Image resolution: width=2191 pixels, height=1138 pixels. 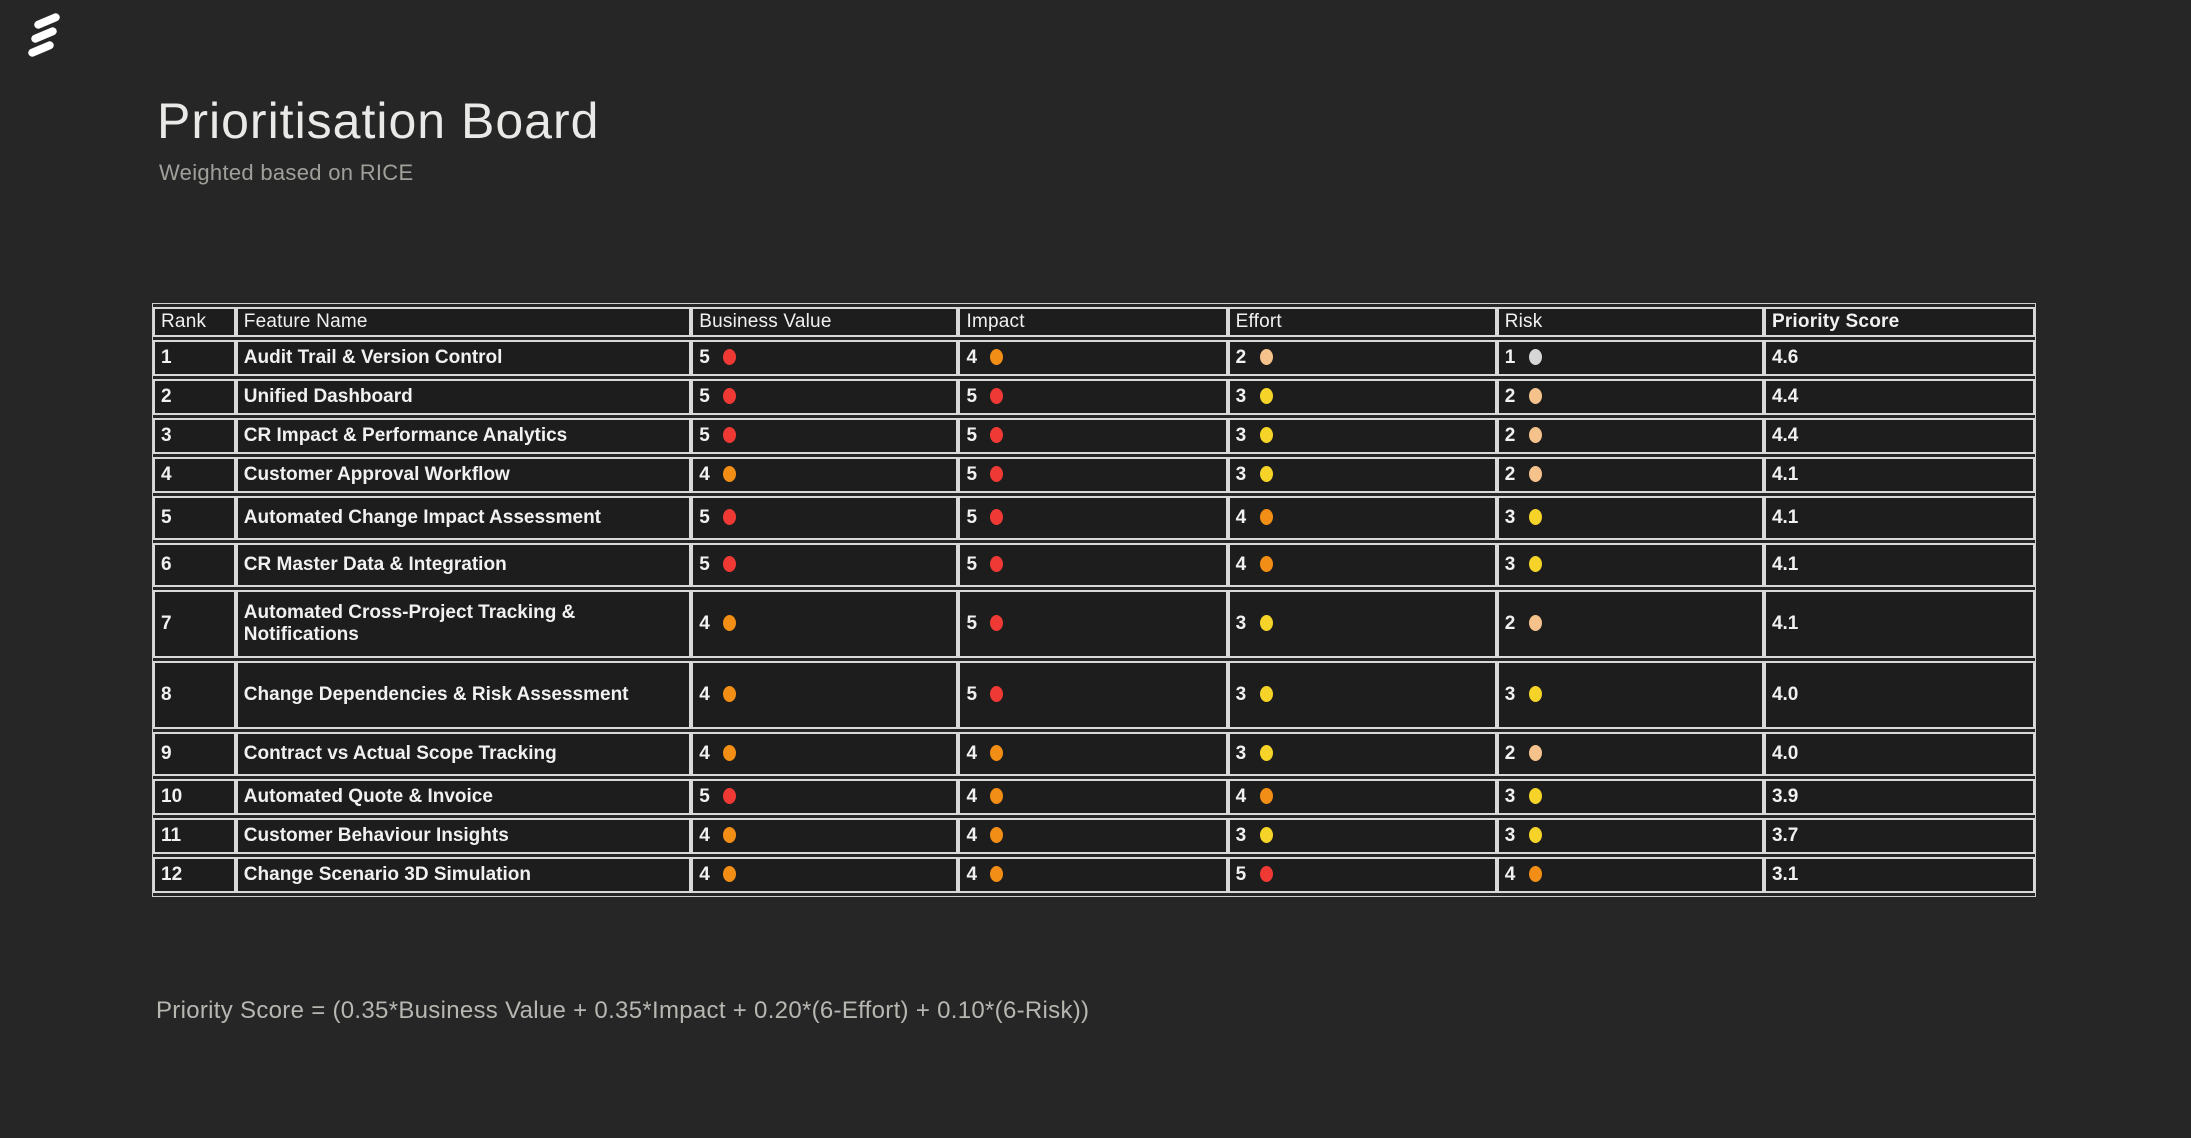 I want to click on column-header-risk: Risk, so click(x=1630, y=322).